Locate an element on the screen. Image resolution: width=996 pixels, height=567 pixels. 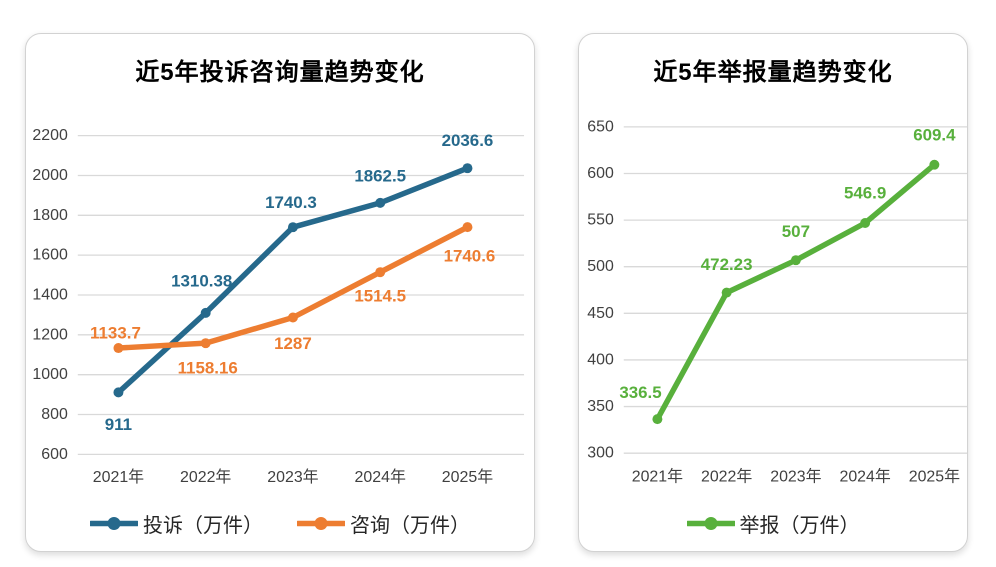
y-tick-label: 1200 is located at coordinates (50, 334).